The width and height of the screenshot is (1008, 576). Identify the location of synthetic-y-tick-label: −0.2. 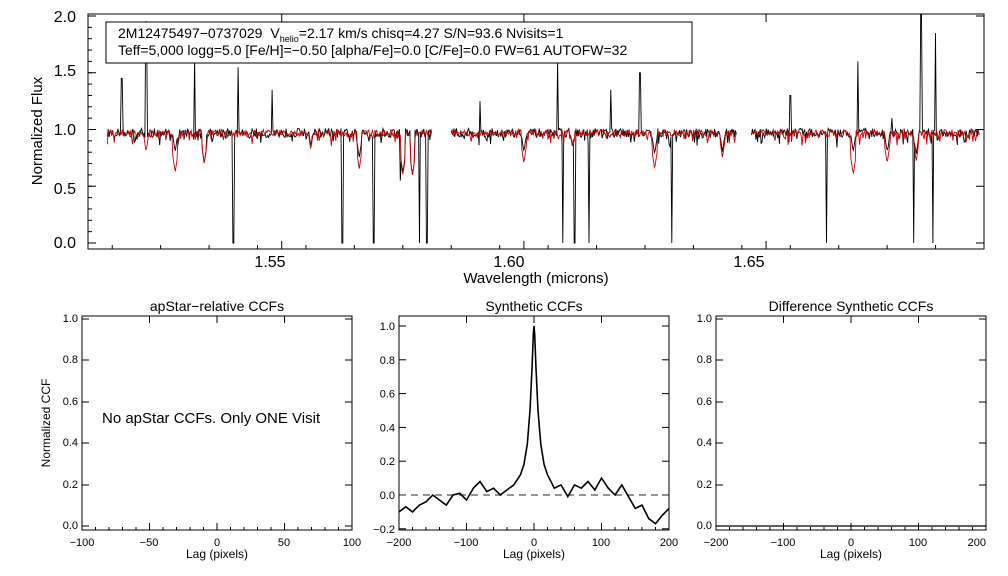
(384, 530).